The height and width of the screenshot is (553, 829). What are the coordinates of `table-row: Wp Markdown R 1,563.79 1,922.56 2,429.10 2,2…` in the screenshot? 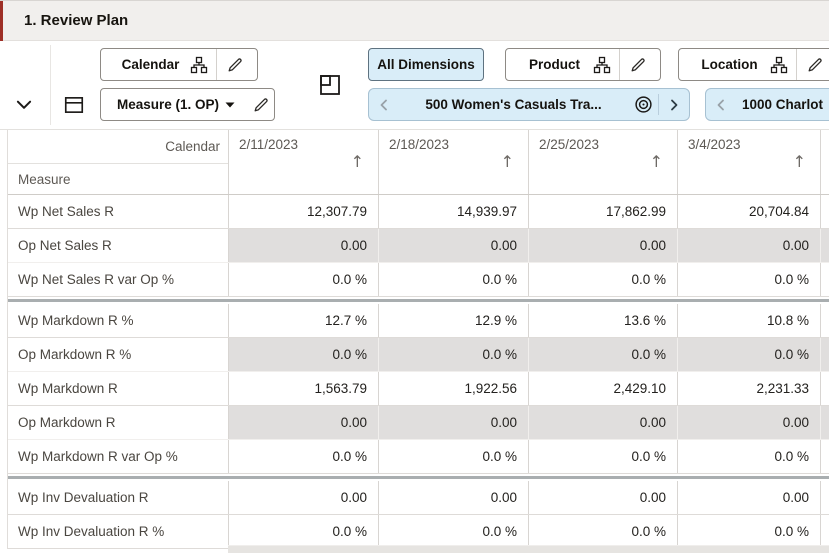 It's located at (418, 389).